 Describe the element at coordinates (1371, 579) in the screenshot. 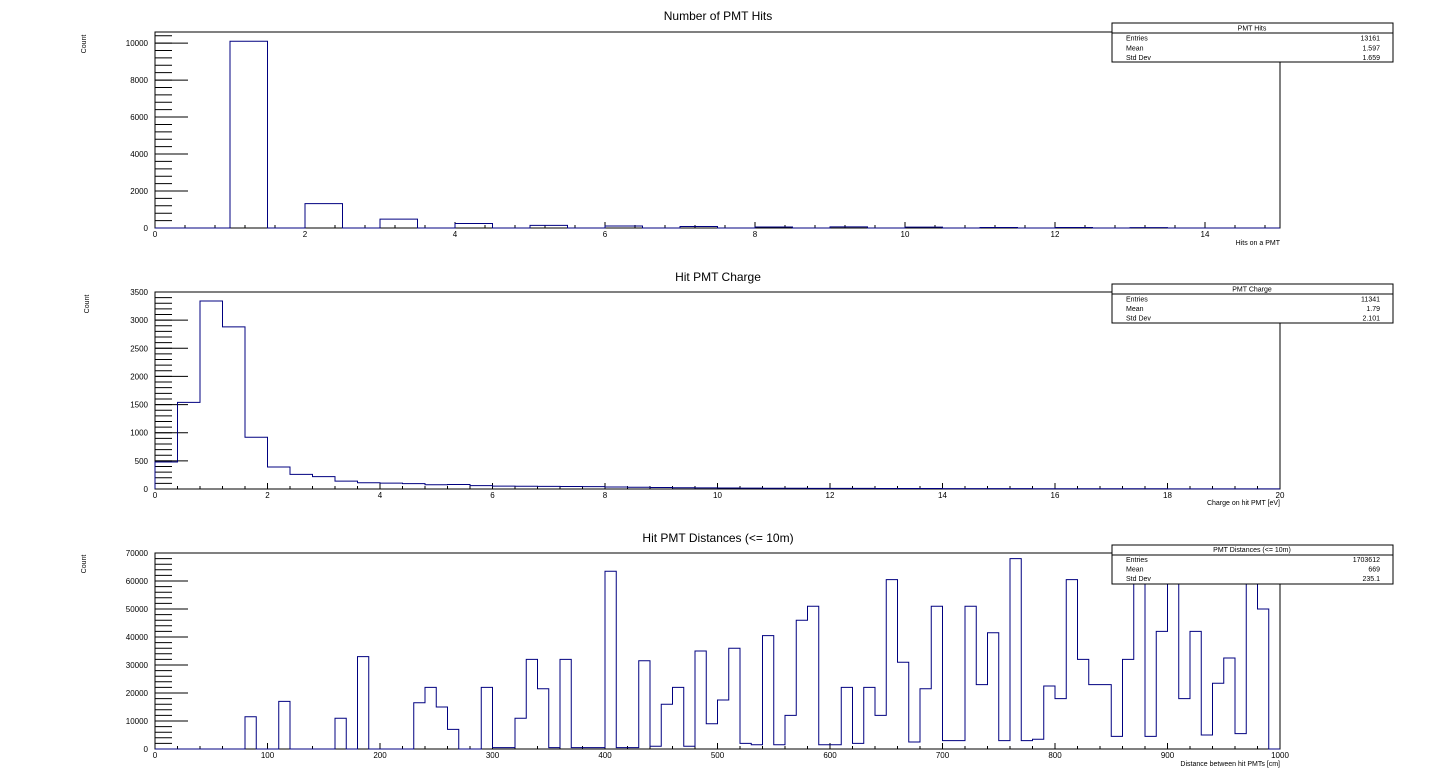

I see `stats-stddev-value: 235.1` at that location.